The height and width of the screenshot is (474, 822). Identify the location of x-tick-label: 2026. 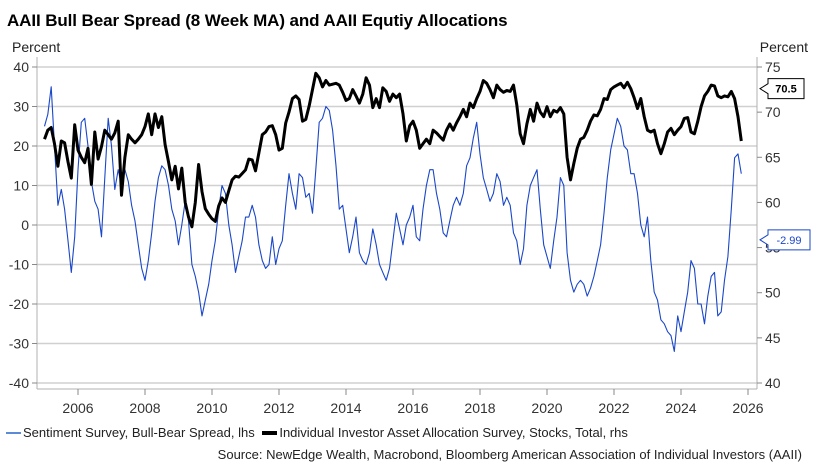
(747, 408).